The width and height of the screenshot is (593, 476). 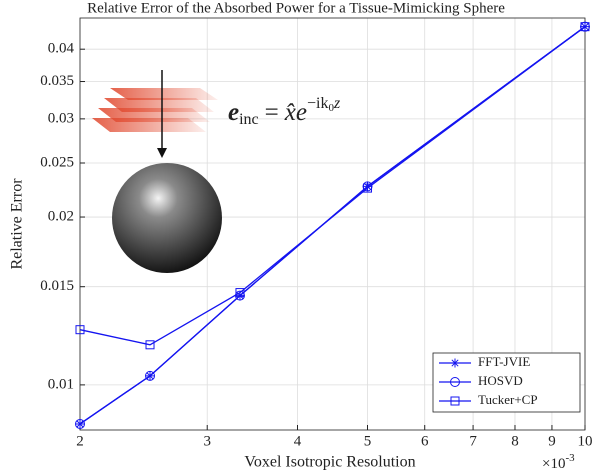 What do you see at coordinates (61, 216) in the screenshot?
I see `y-tick-label: 0.02` at bounding box center [61, 216].